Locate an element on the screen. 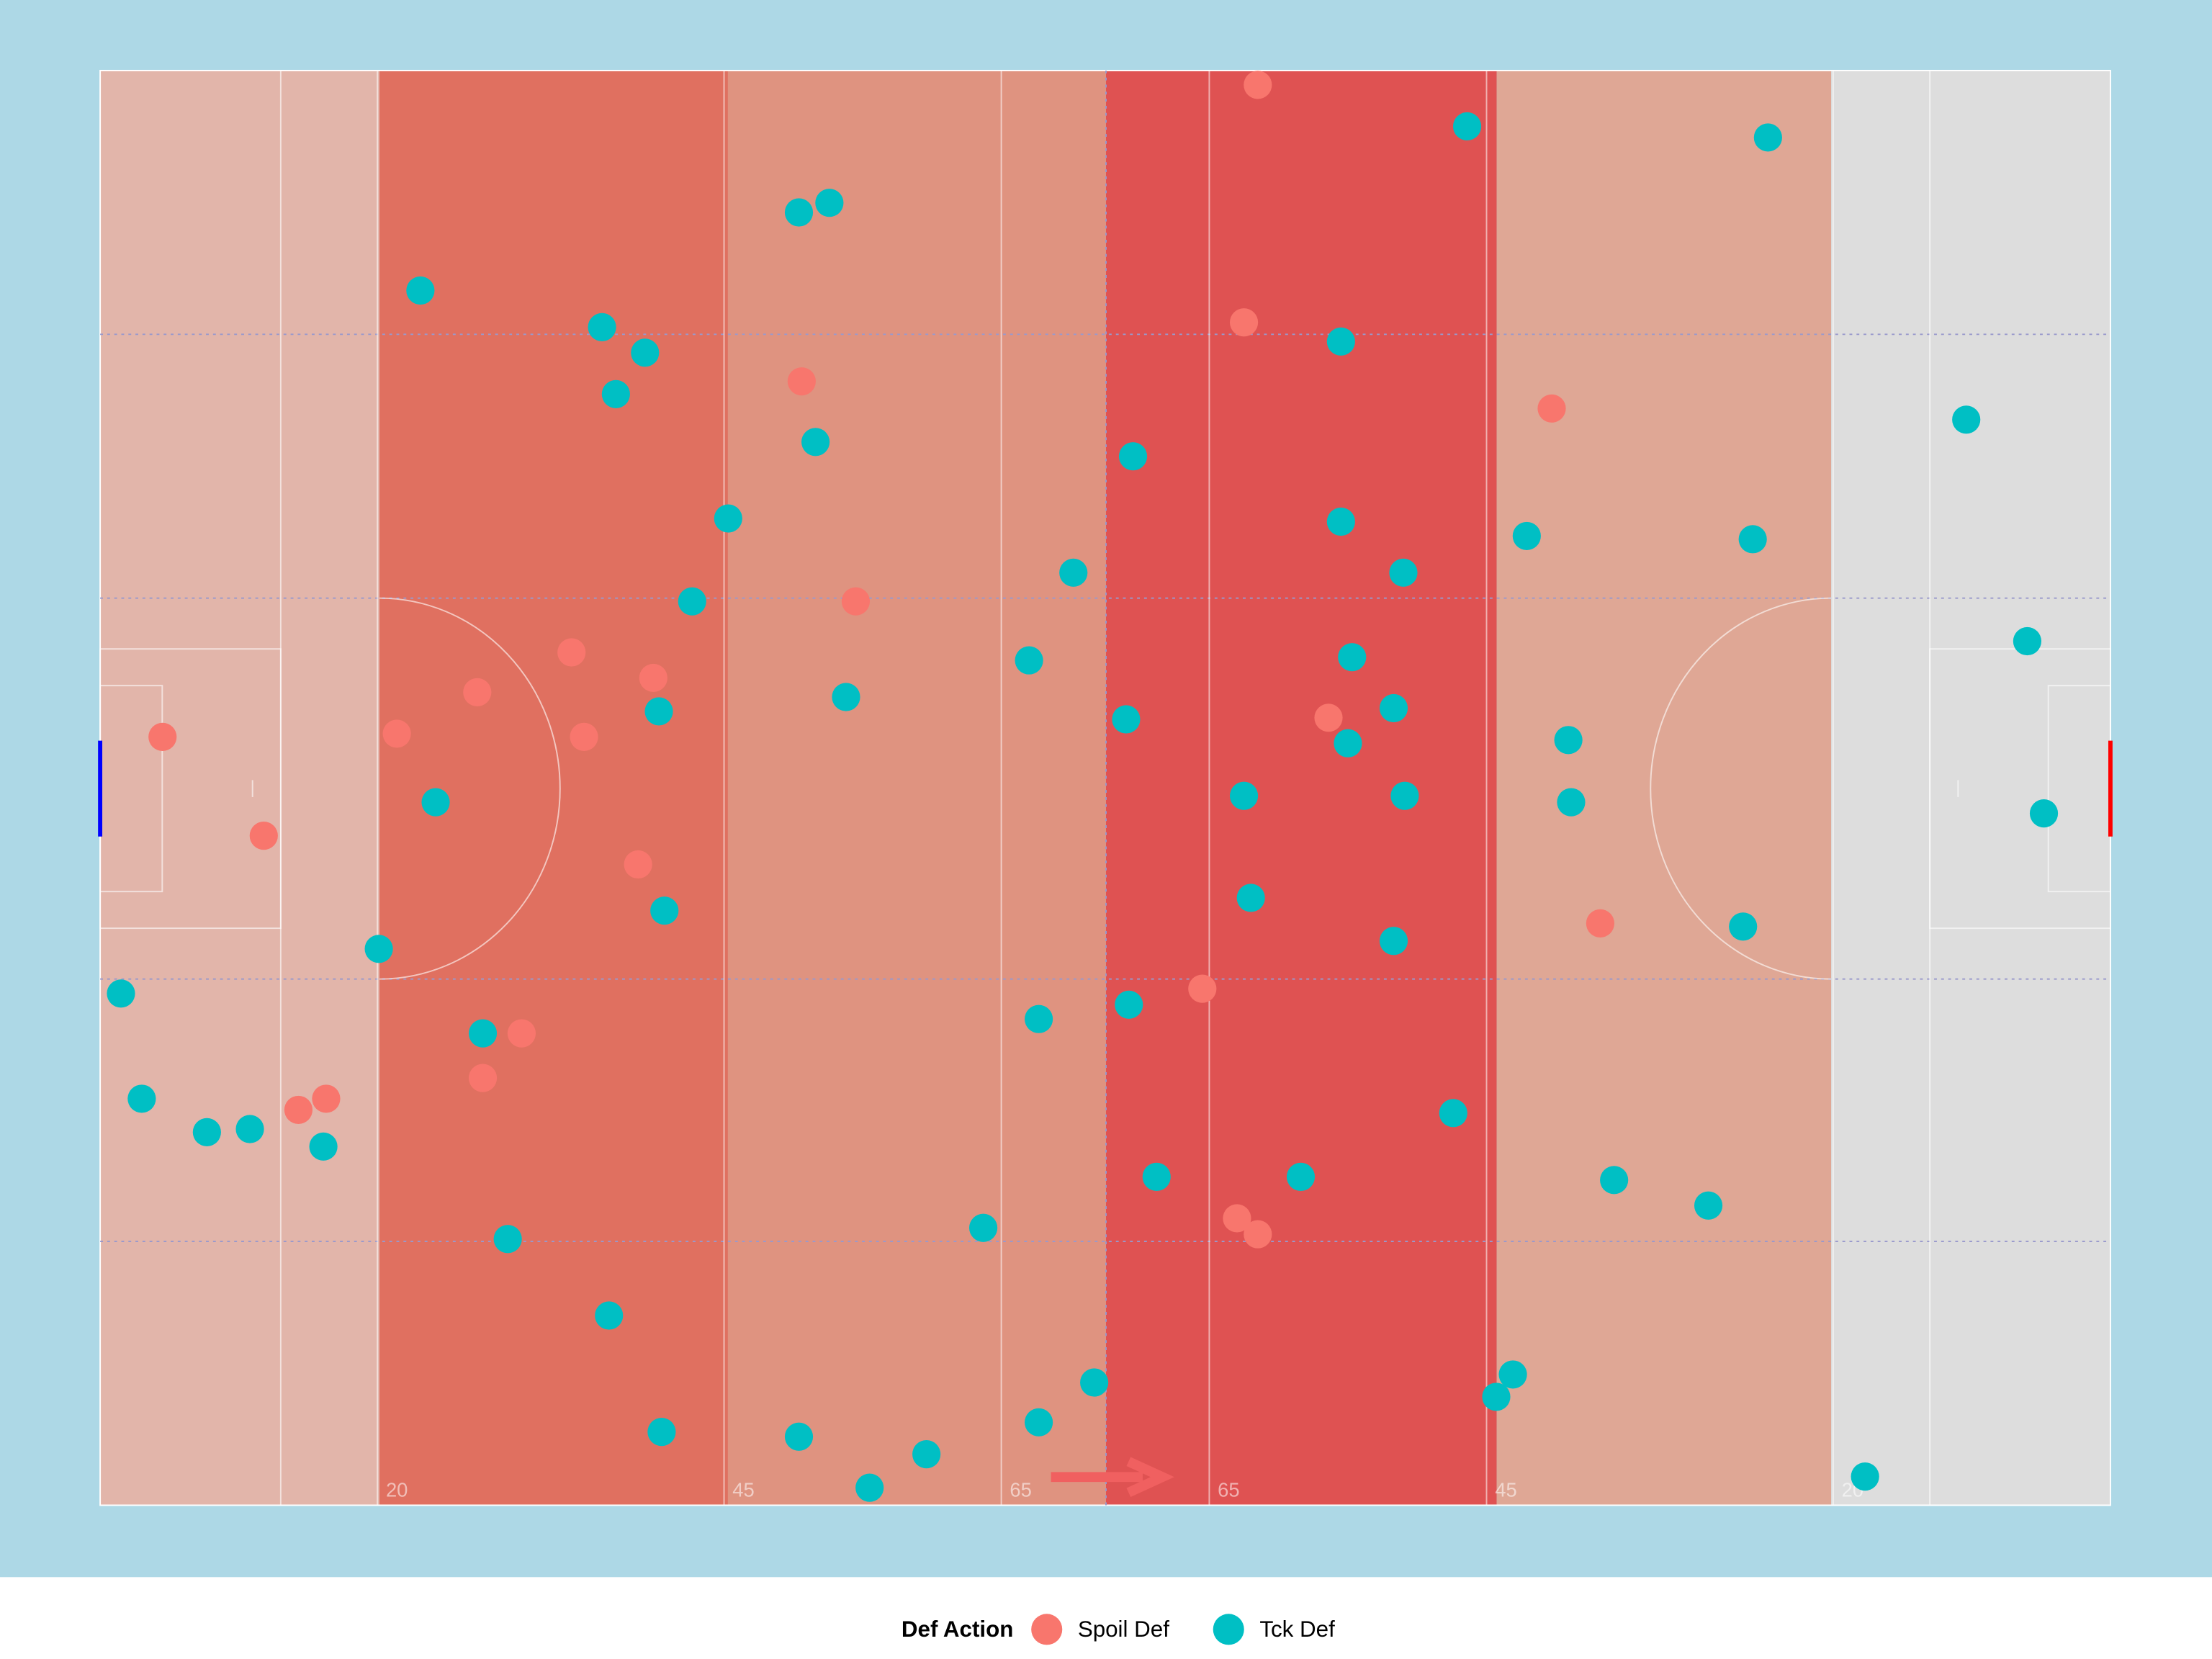 The width and height of the screenshot is (2212, 1659). legend-background is located at coordinates (1106, 1618).